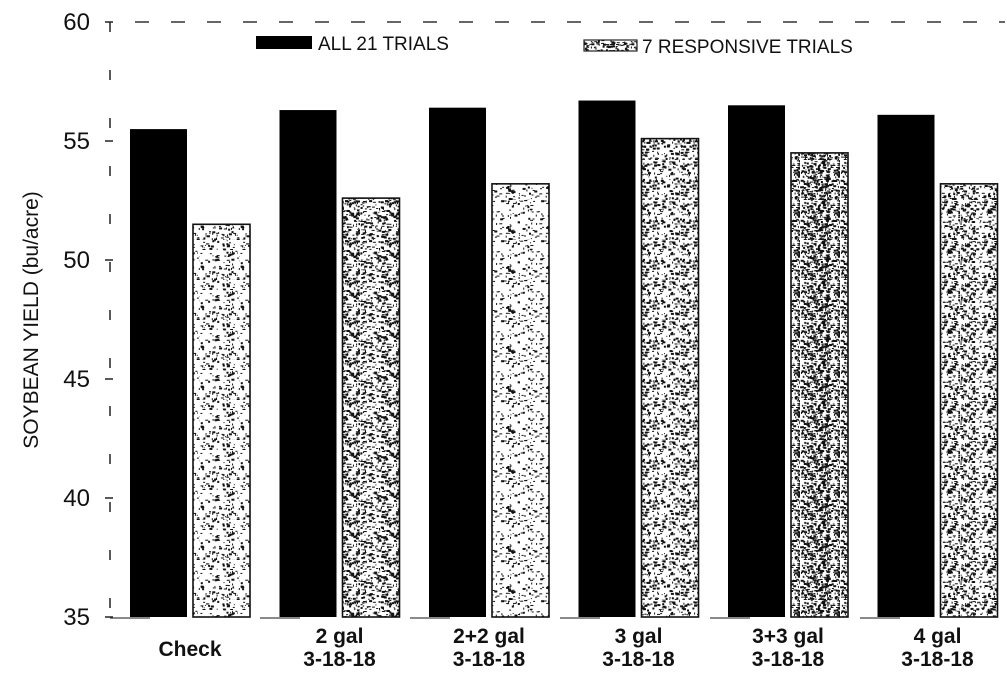 The height and width of the screenshot is (674, 1007). What do you see at coordinates (76, 141) in the screenshot?
I see `y-tick-label: 55` at bounding box center [76, 141].